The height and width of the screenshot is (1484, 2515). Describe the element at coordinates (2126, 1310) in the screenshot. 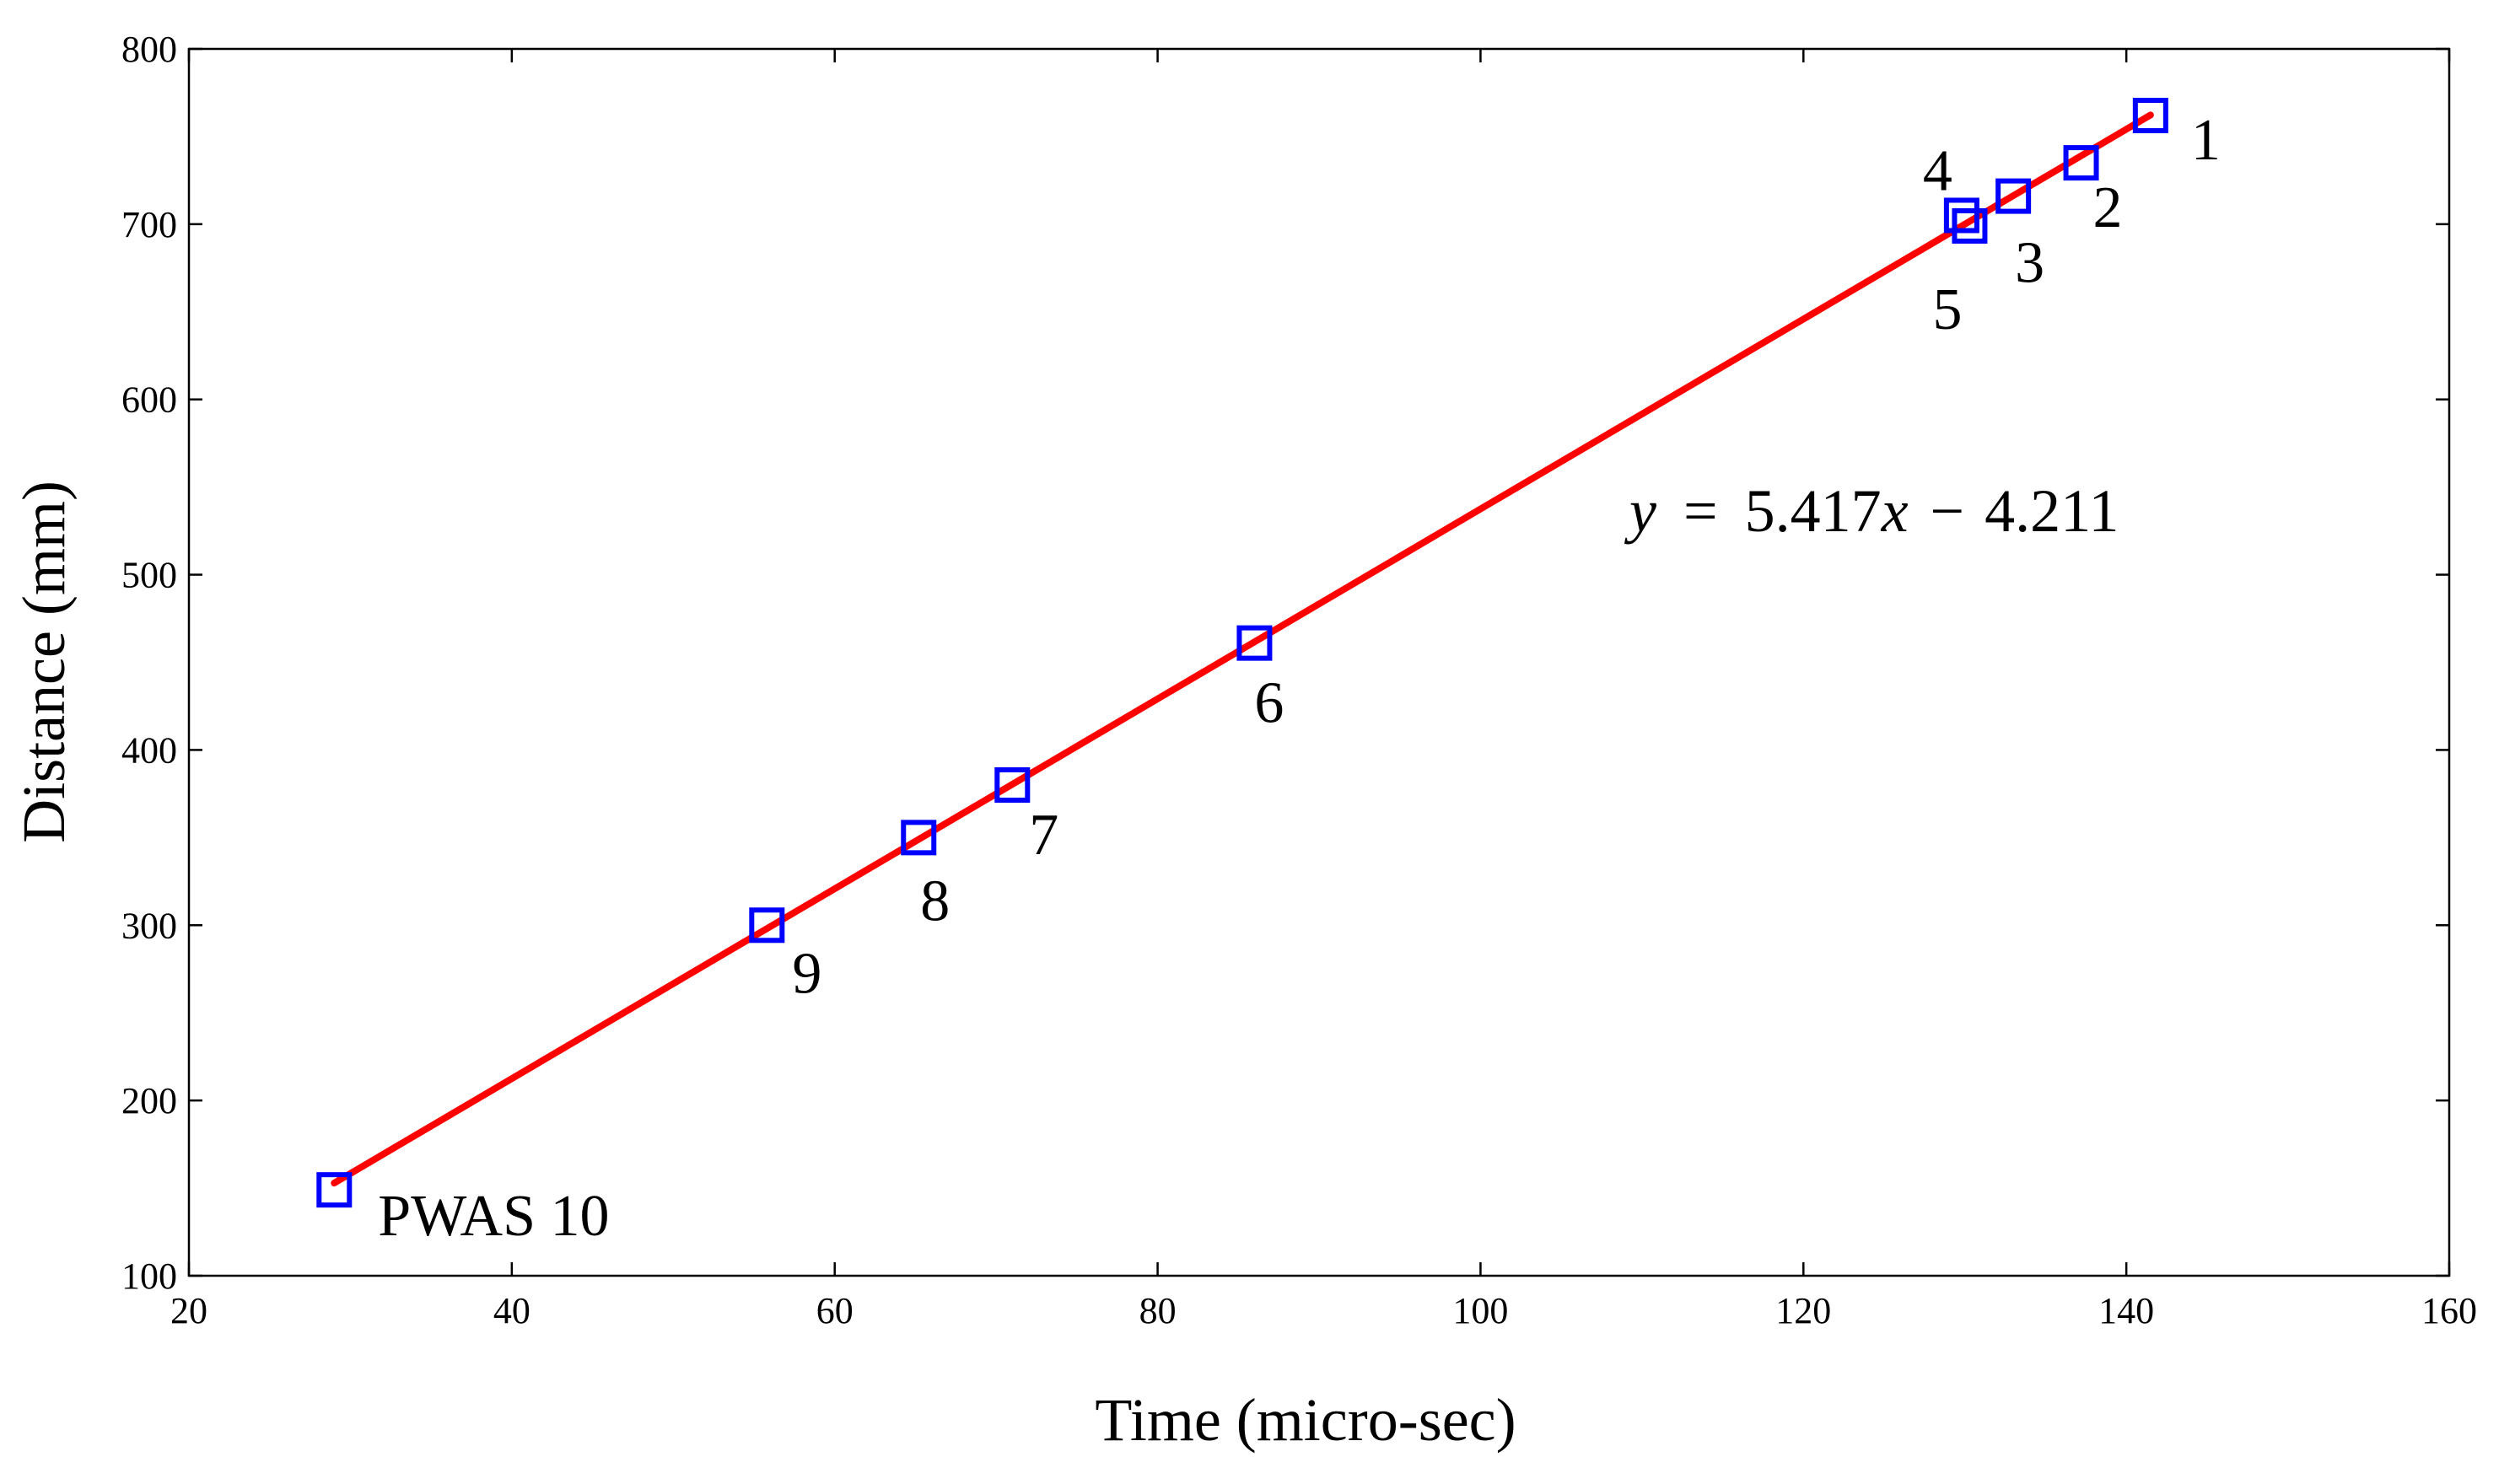

I see `x-tick-label: 140` at that location.